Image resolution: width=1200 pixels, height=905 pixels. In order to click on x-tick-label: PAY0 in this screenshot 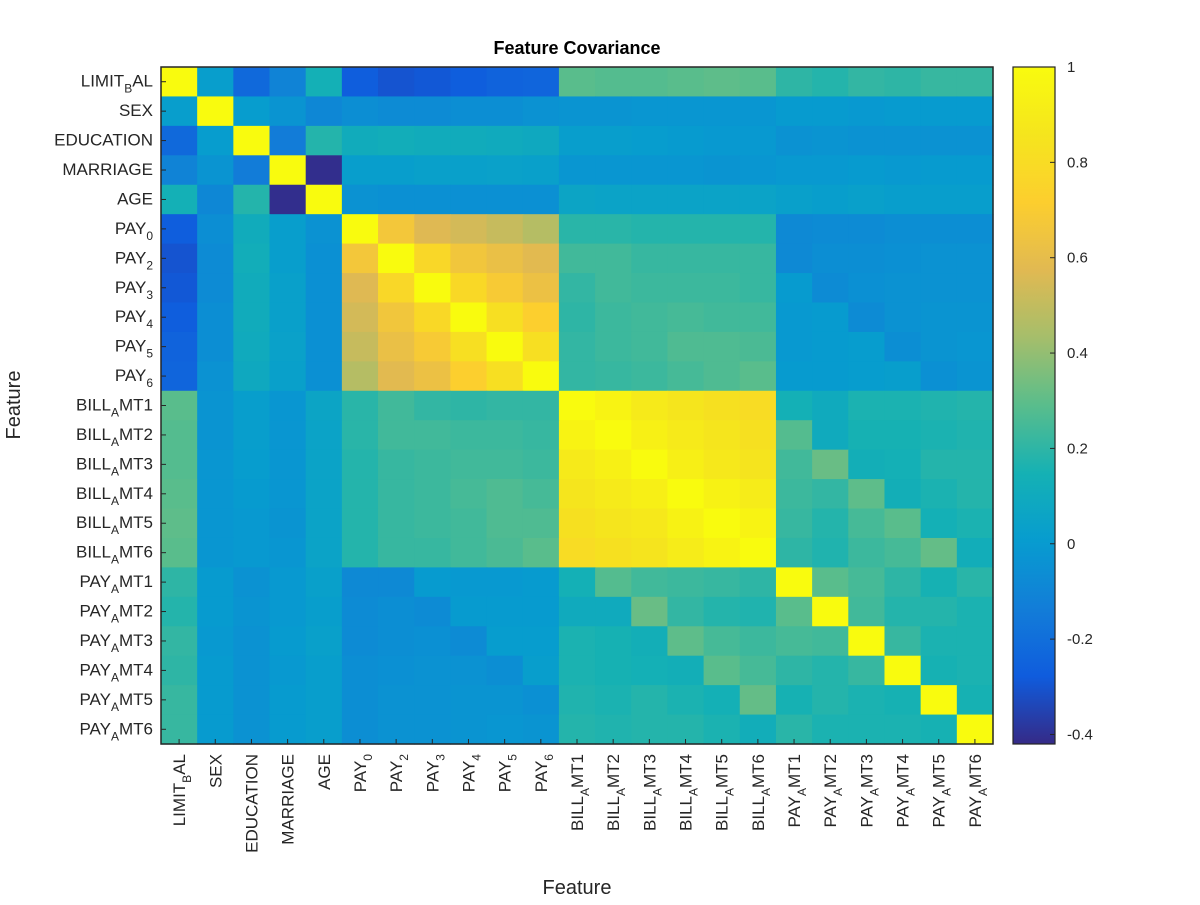, I will do `click(363, 773)`.